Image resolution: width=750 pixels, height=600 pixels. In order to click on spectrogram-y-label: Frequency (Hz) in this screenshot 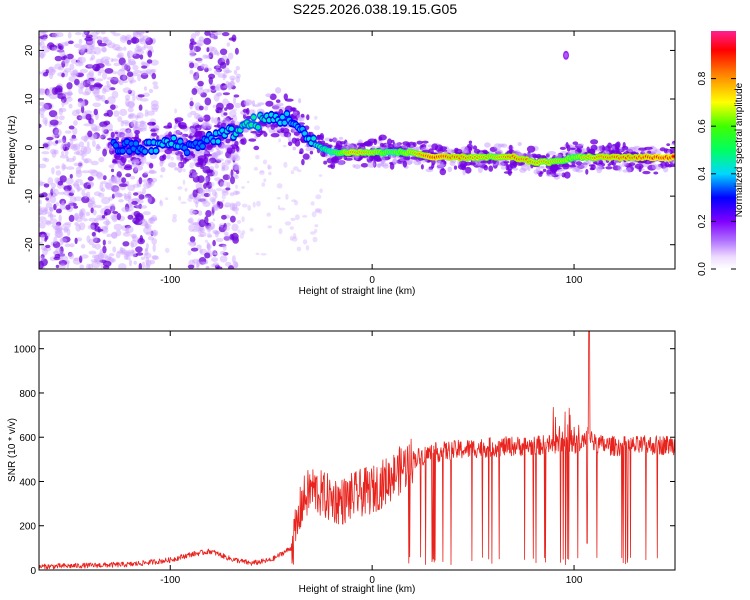, I will do `click(12, 150)`.